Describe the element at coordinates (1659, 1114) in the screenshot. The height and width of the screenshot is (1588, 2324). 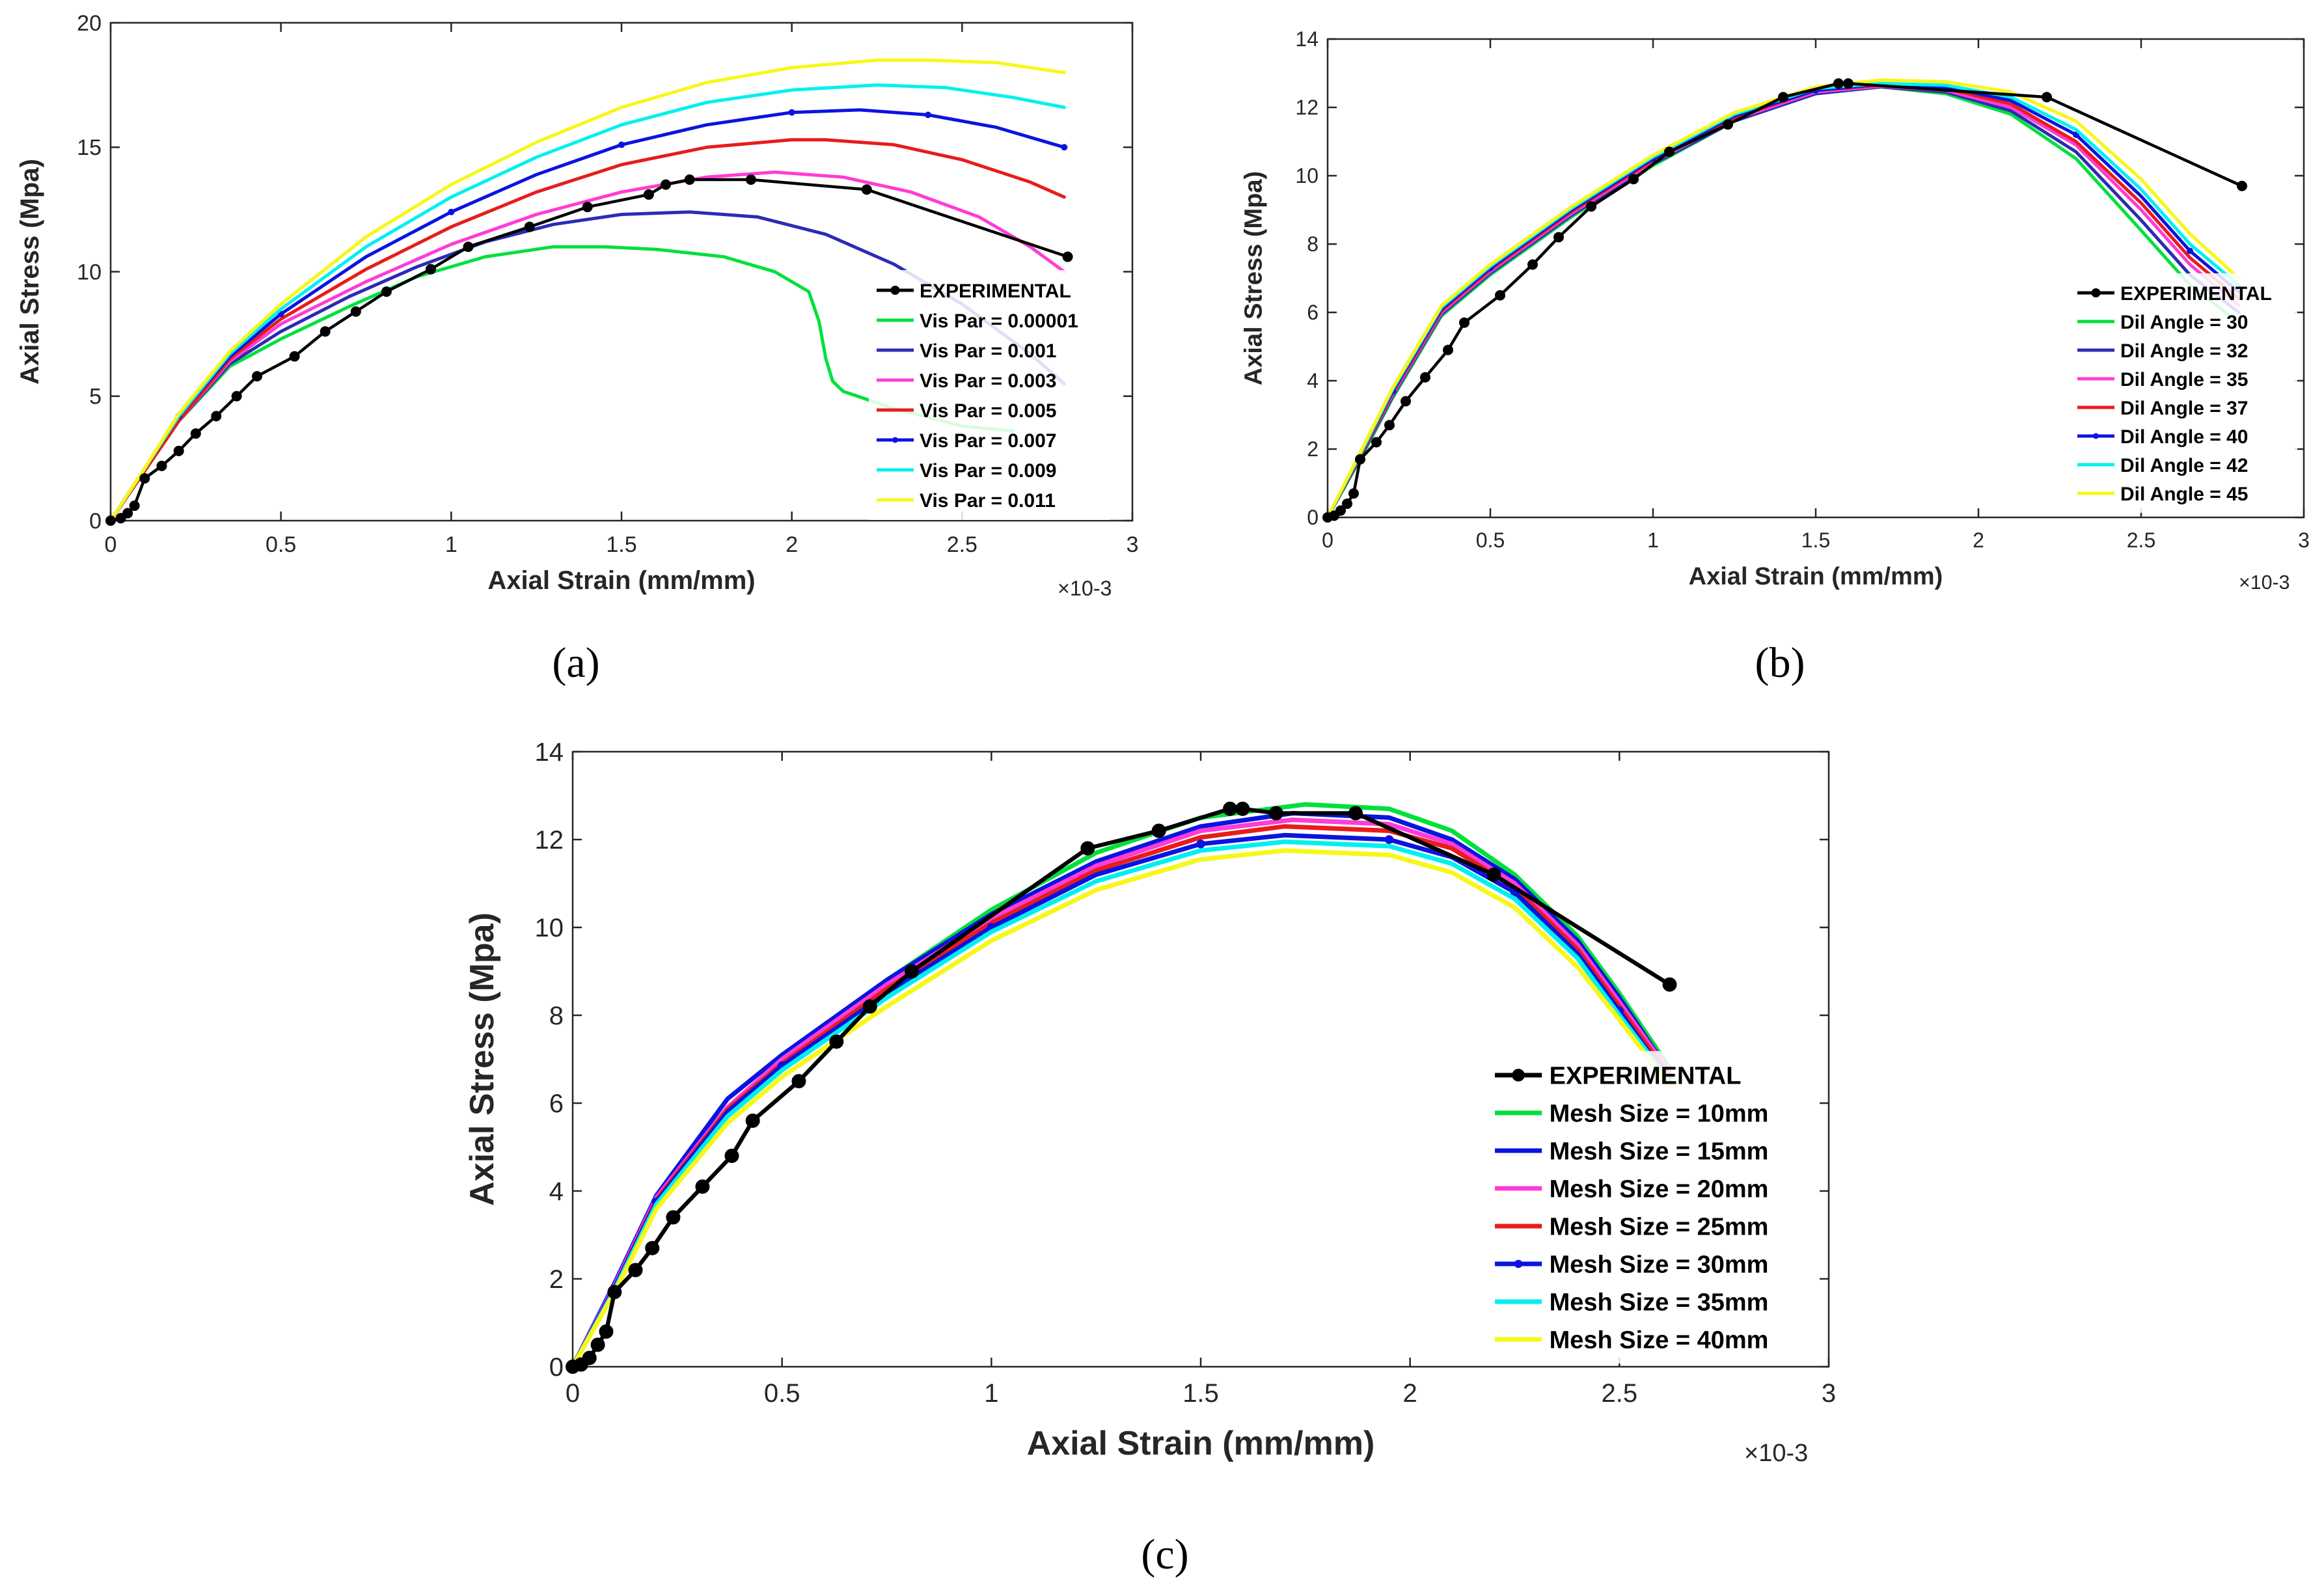
I see `legend-entry-1: Mesh Size = 10mm` at that location.